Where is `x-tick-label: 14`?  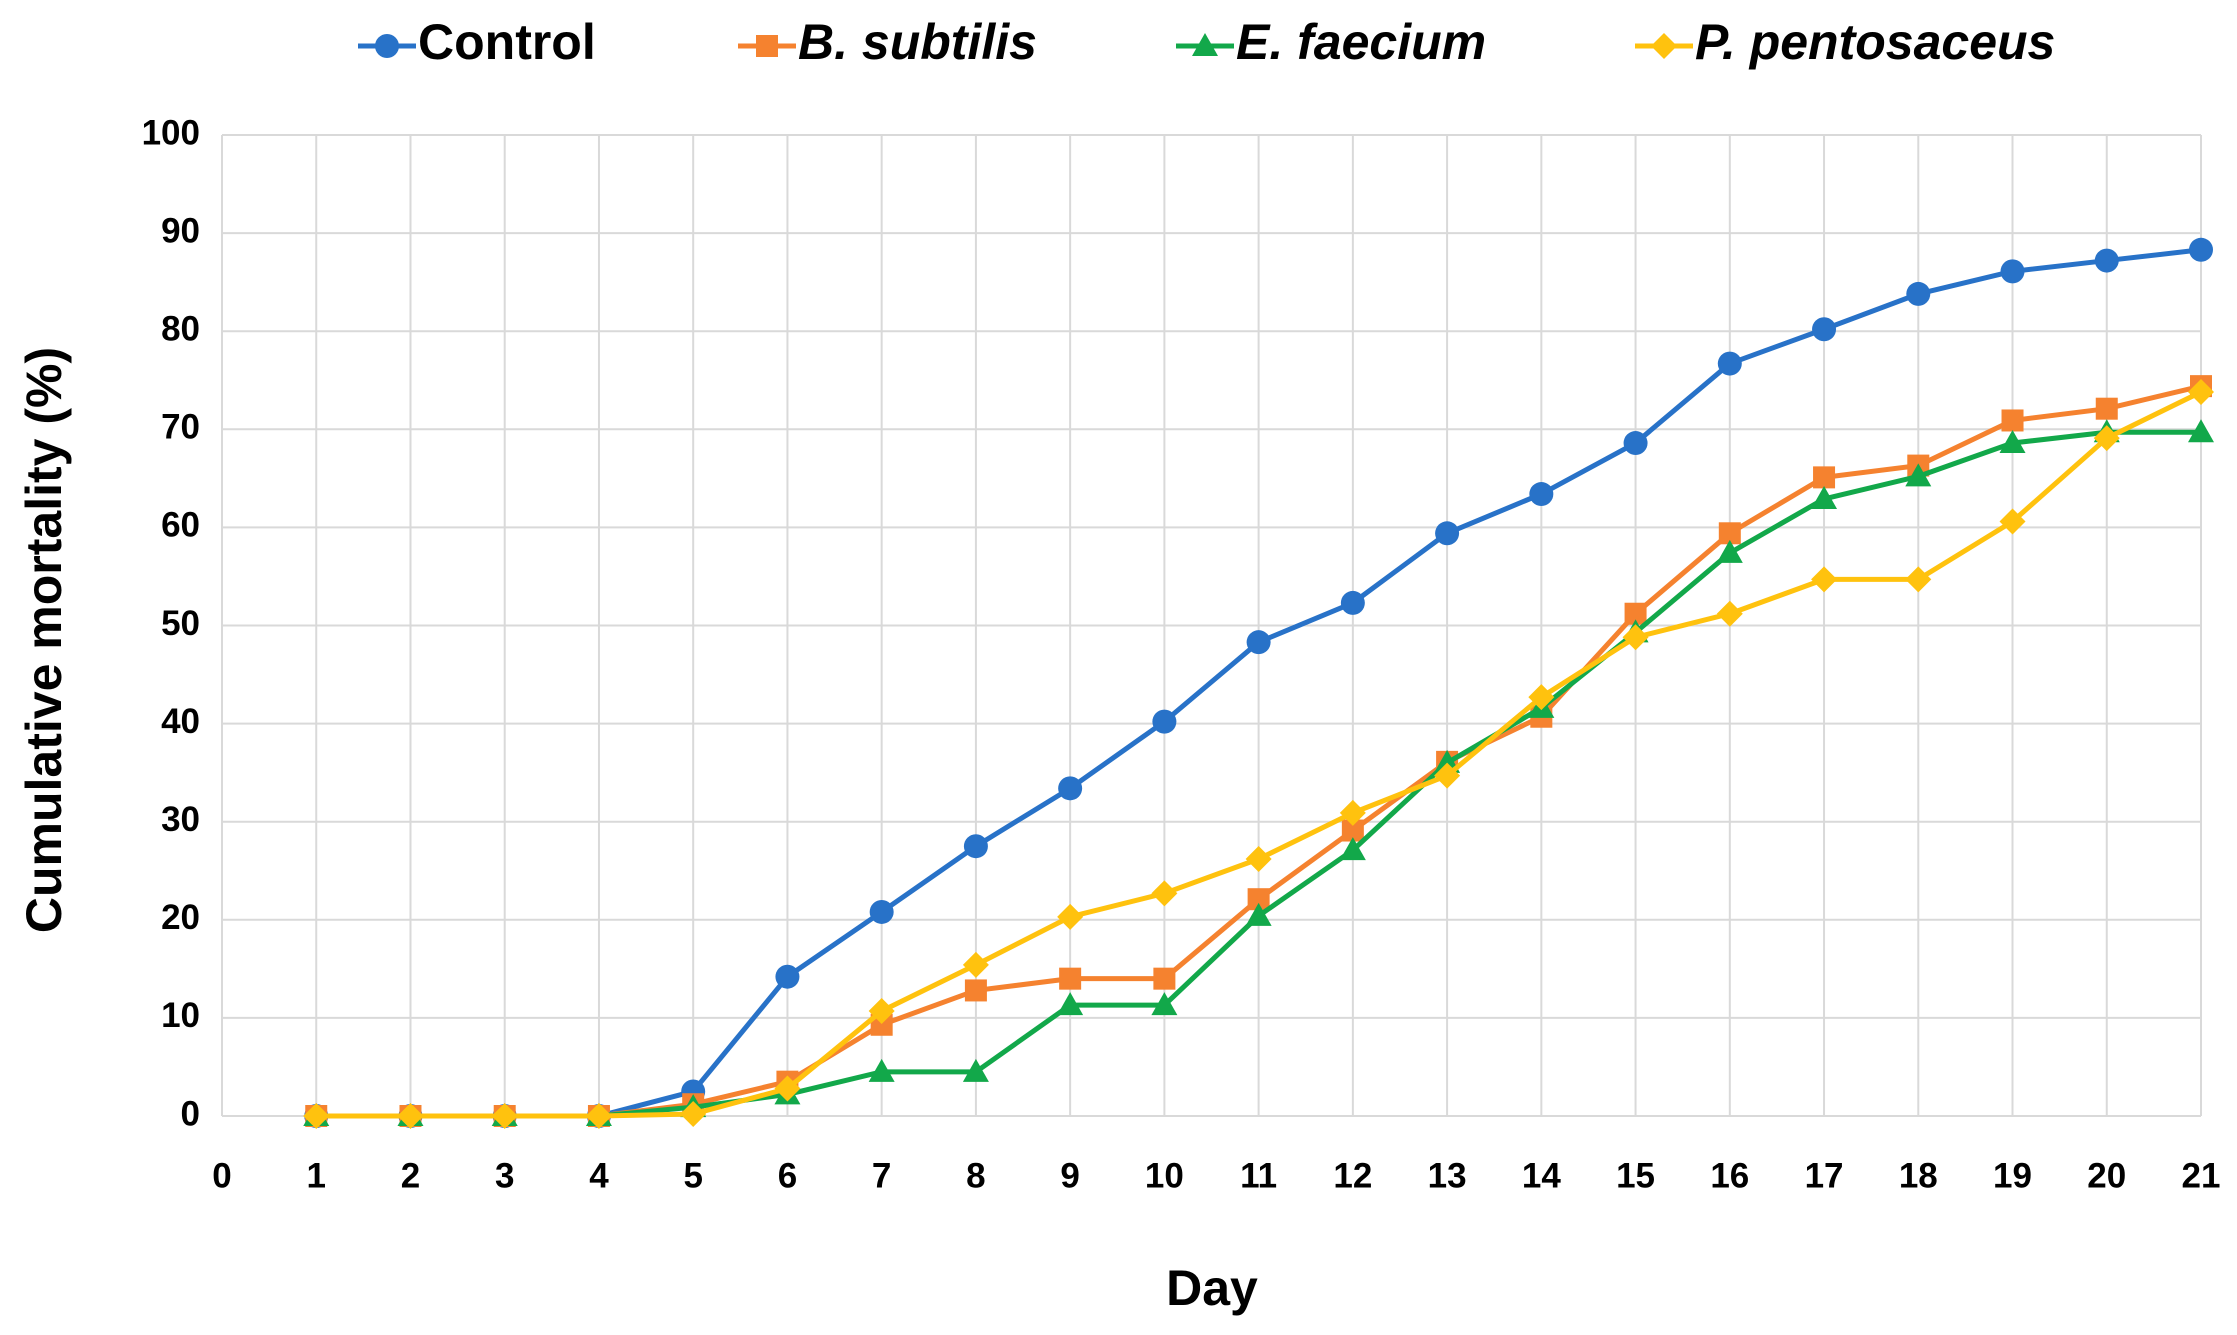 x-tick-label: 14 is located at coordinates (1541, 1175).